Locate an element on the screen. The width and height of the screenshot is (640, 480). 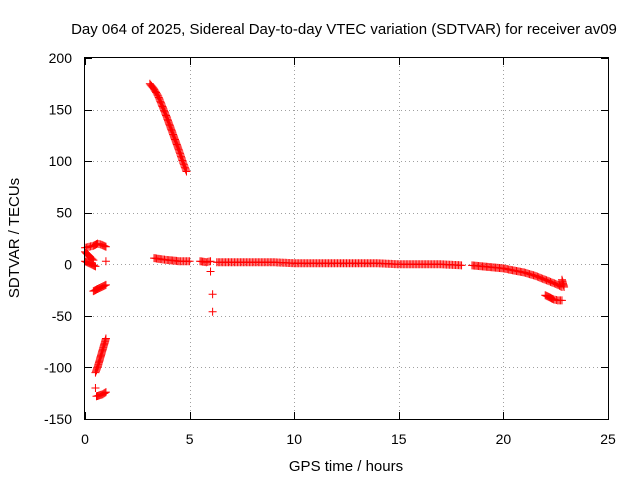
y-tick-label: 200 is located at coordinates (61, 58).